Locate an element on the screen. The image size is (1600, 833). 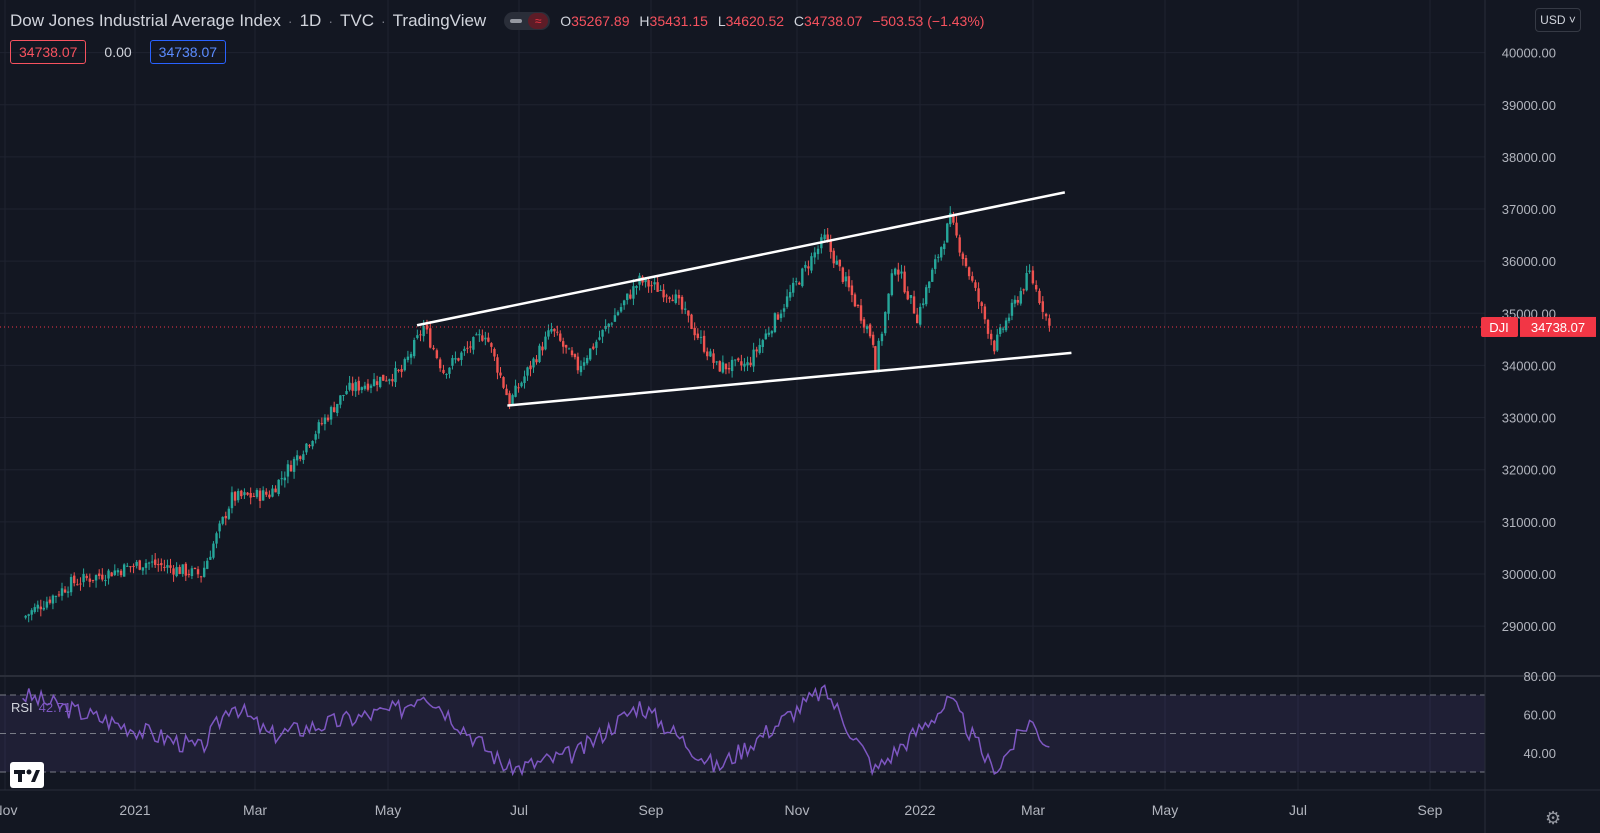
time-axis-tick-label: Jul is located at coordinates (519, 810).